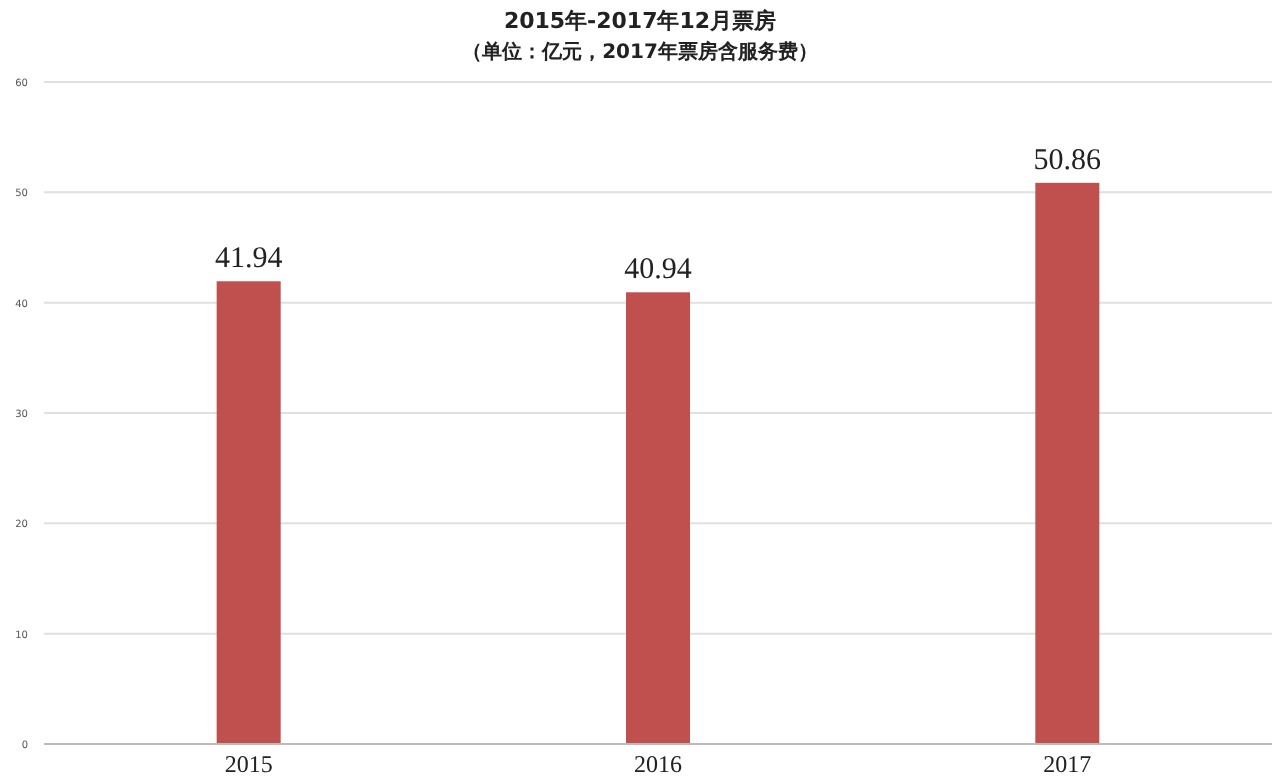 The height and width of the screenshot is (784, 1280). Describe the element at coordinates (248, 764) in the screenshot. I see `x-tick-label: 2015` at that location.